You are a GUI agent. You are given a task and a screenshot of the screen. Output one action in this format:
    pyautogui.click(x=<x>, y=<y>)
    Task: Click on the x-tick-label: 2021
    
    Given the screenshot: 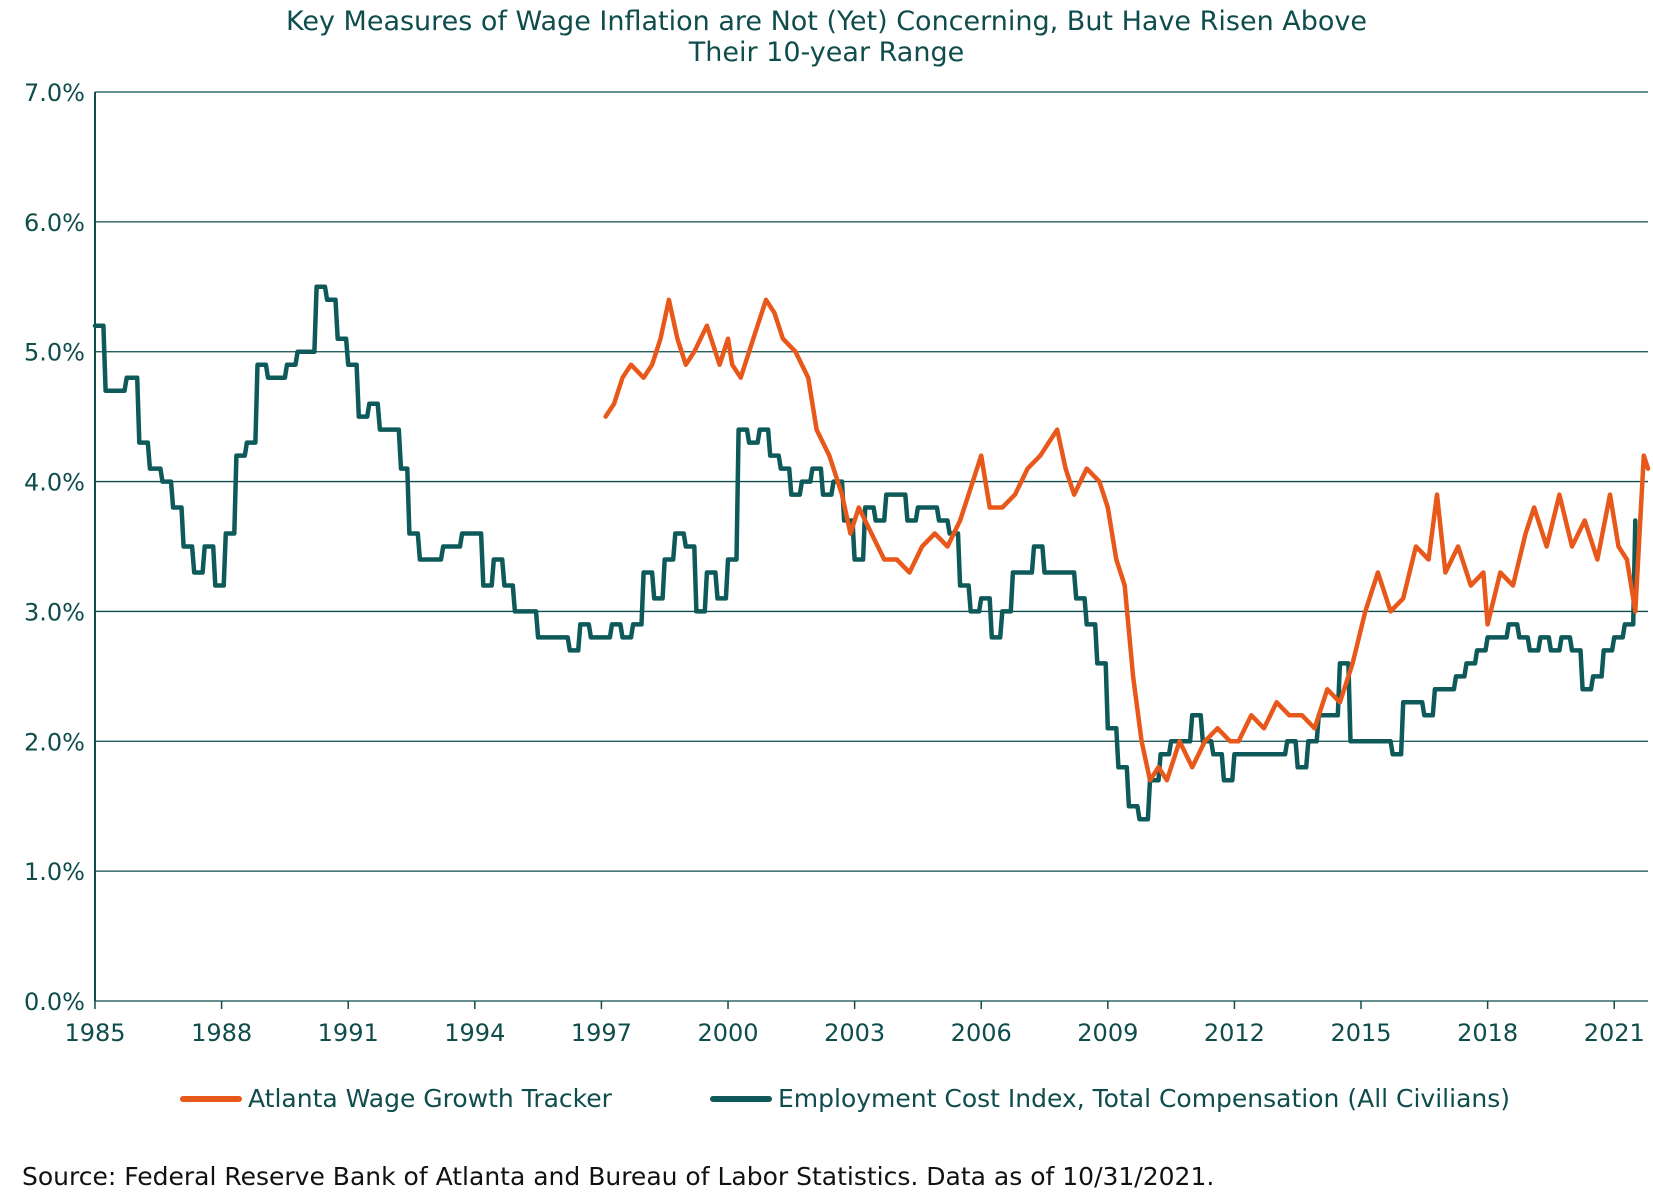 What is the action you would take?
    pyautogui.click(x=1614, y=1033)
    